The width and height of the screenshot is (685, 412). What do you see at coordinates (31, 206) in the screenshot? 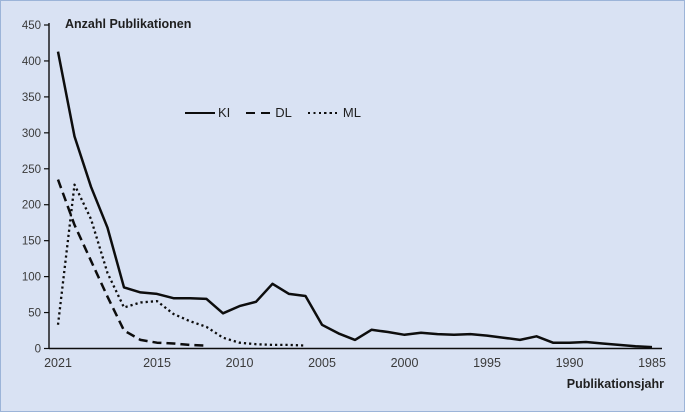
I see `y-tick-label: 200` at bounding box center [31, 206].